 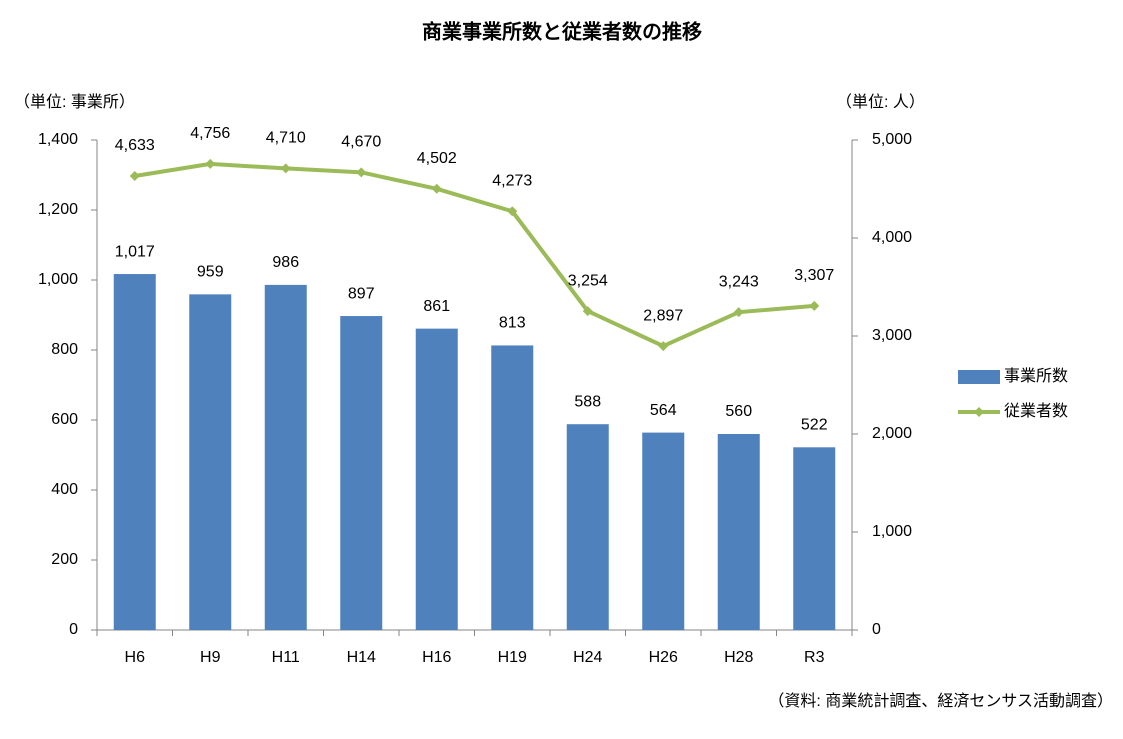 I want to click on line-value-label: 4,710, so click(x=286, y=138).